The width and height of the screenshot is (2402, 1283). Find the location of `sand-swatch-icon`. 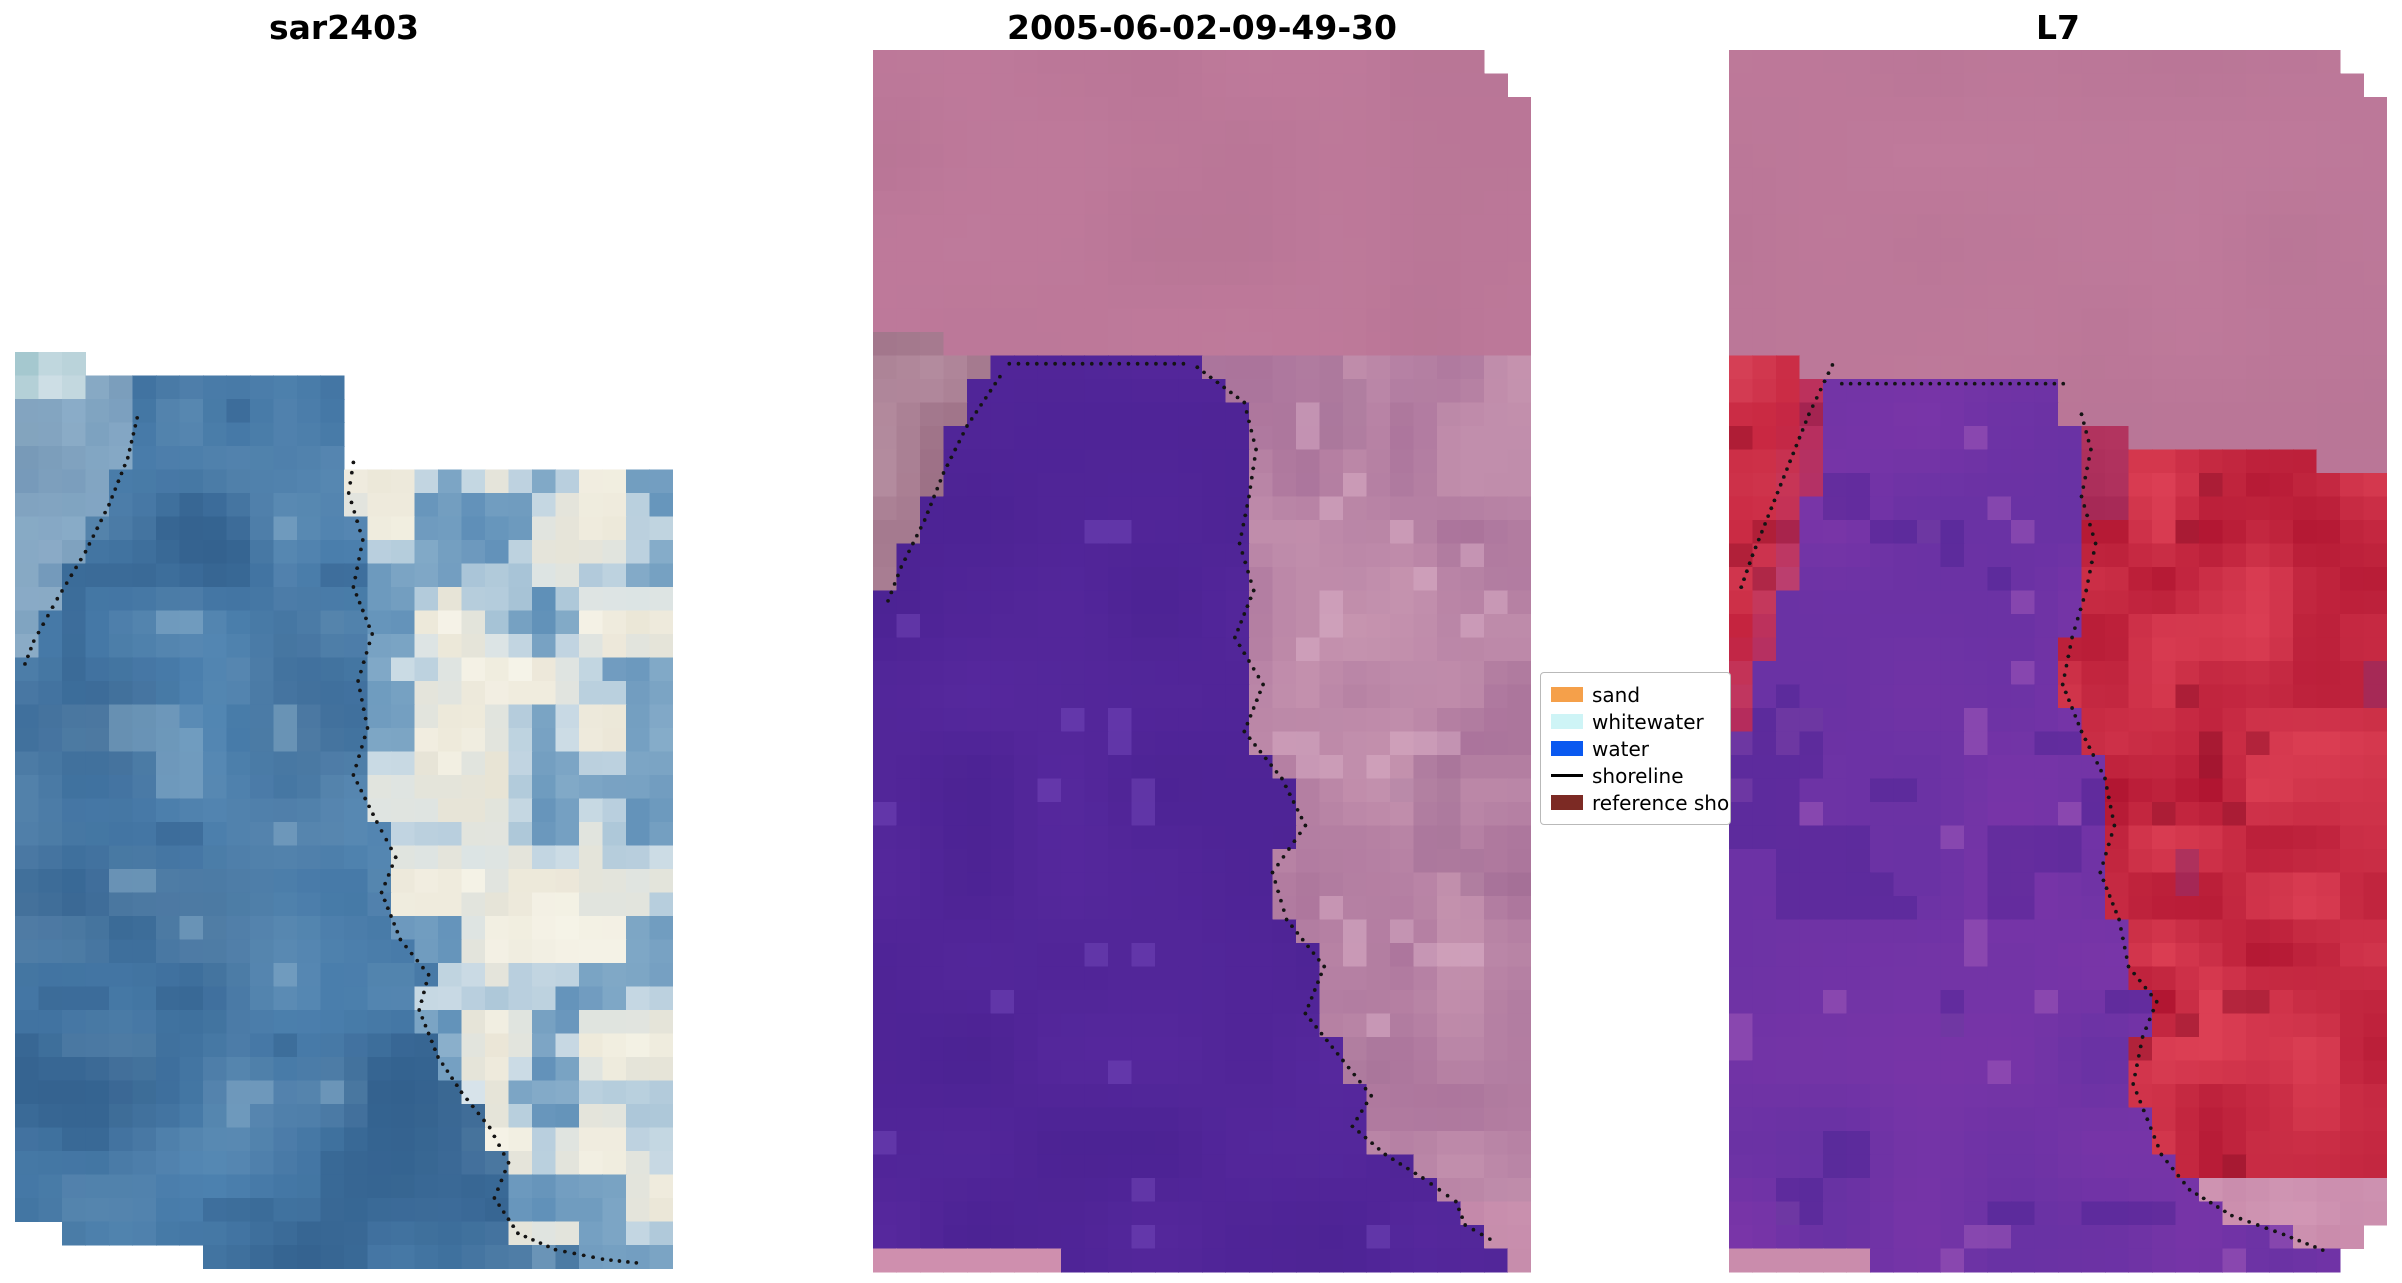

sand-swatch-icon is located at coordinates (1567, 694).